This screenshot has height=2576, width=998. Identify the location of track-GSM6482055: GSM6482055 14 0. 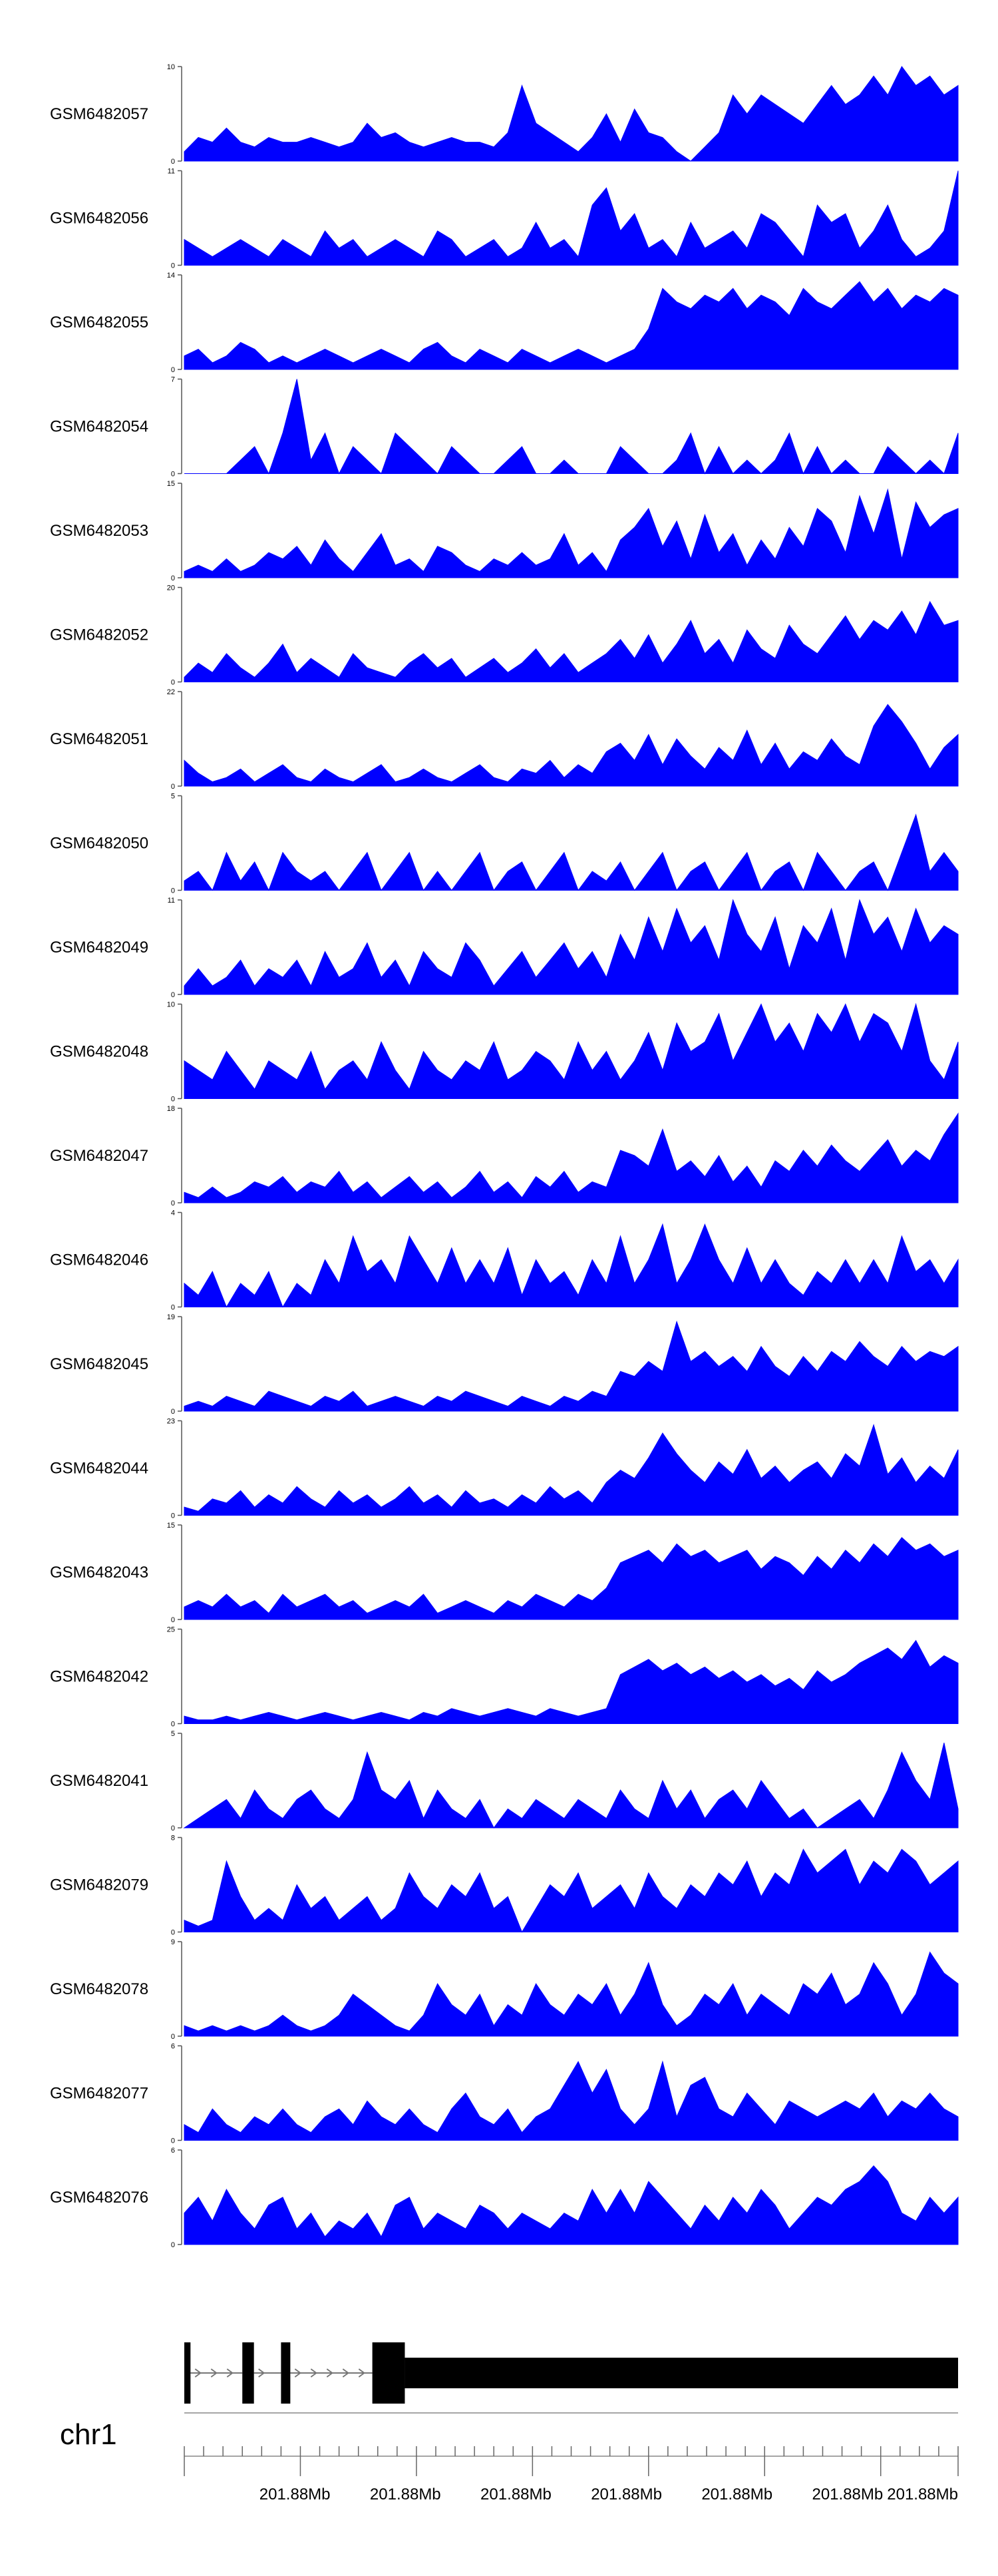
(504, 323).